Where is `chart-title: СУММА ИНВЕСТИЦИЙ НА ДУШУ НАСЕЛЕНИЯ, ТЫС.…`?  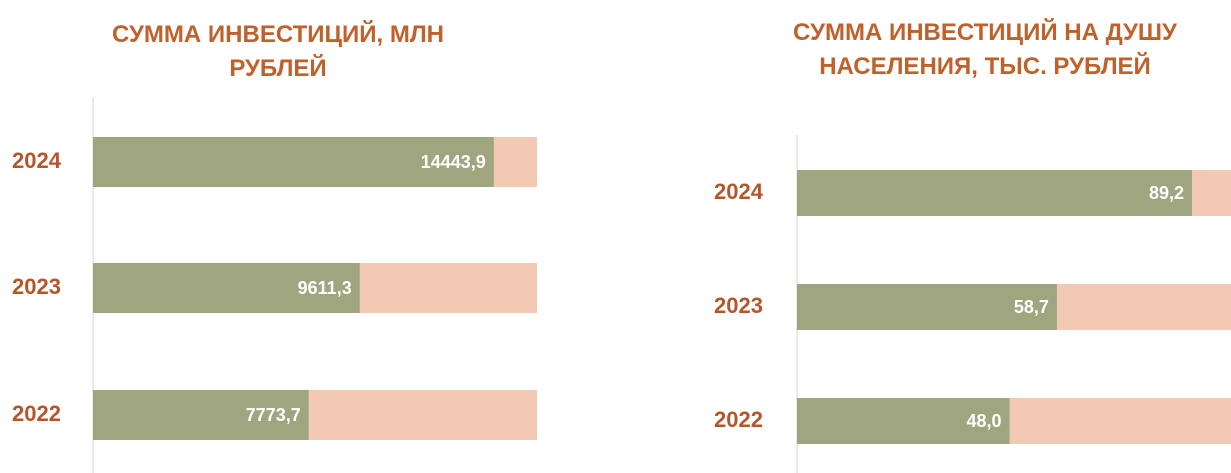
chart-title: СУММА ИНВЕСТИЦИЙ НА ДУШУ НАСЕЛЕНИЯ, ТЫС.… is located at coordinates (985, 49).